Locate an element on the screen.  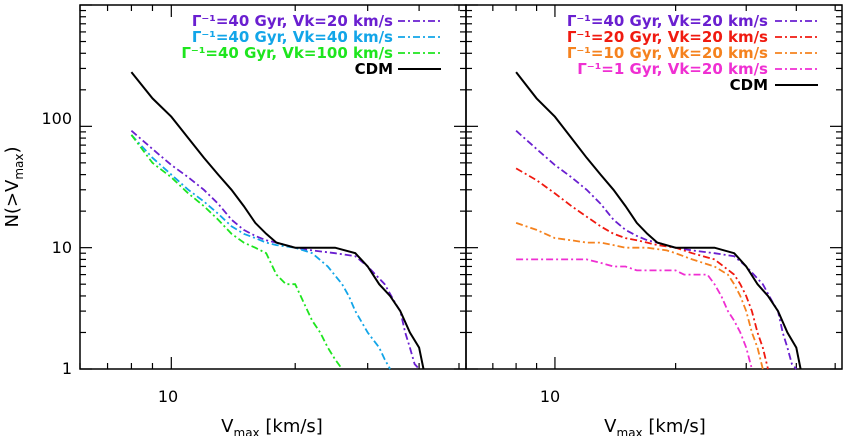
legend-label-0-0: Γ⁻¹=40 Gyr, Vk=20 km/s is located at coordinates (292, 21).